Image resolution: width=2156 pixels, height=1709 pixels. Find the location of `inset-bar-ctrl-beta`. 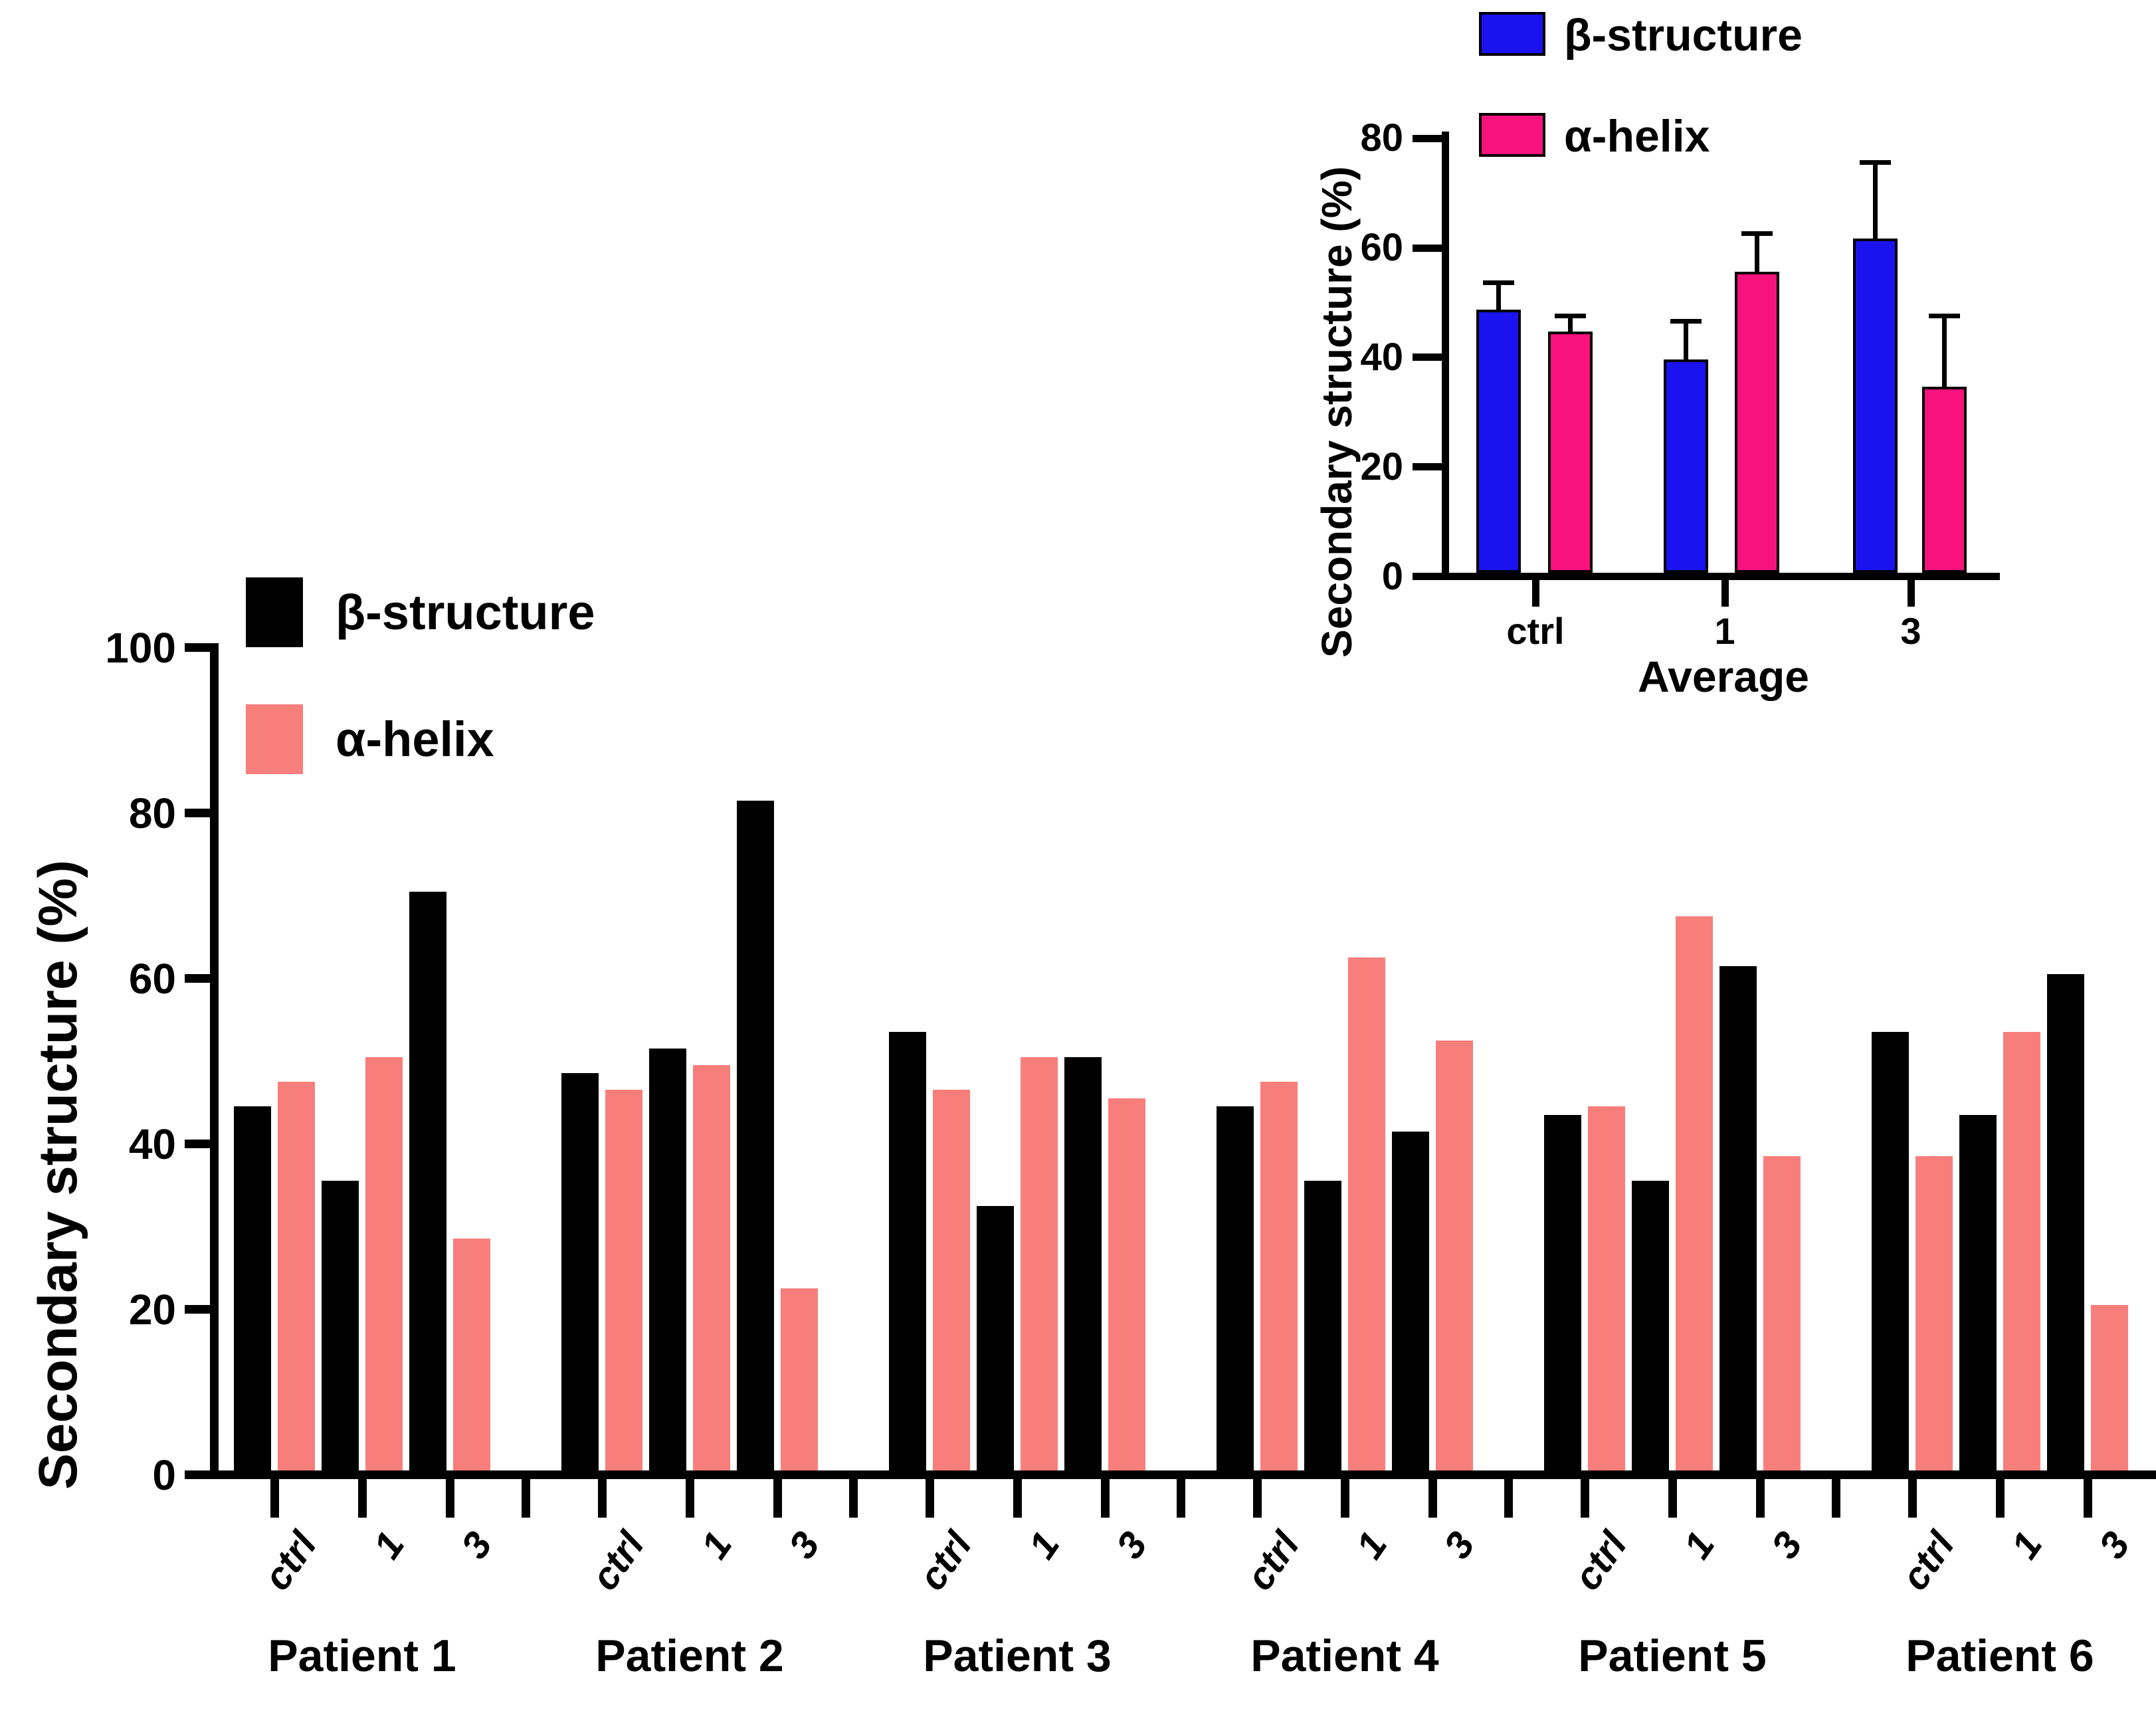

inset-bar-ctrl-beta is located at coordinates (1498, 441).